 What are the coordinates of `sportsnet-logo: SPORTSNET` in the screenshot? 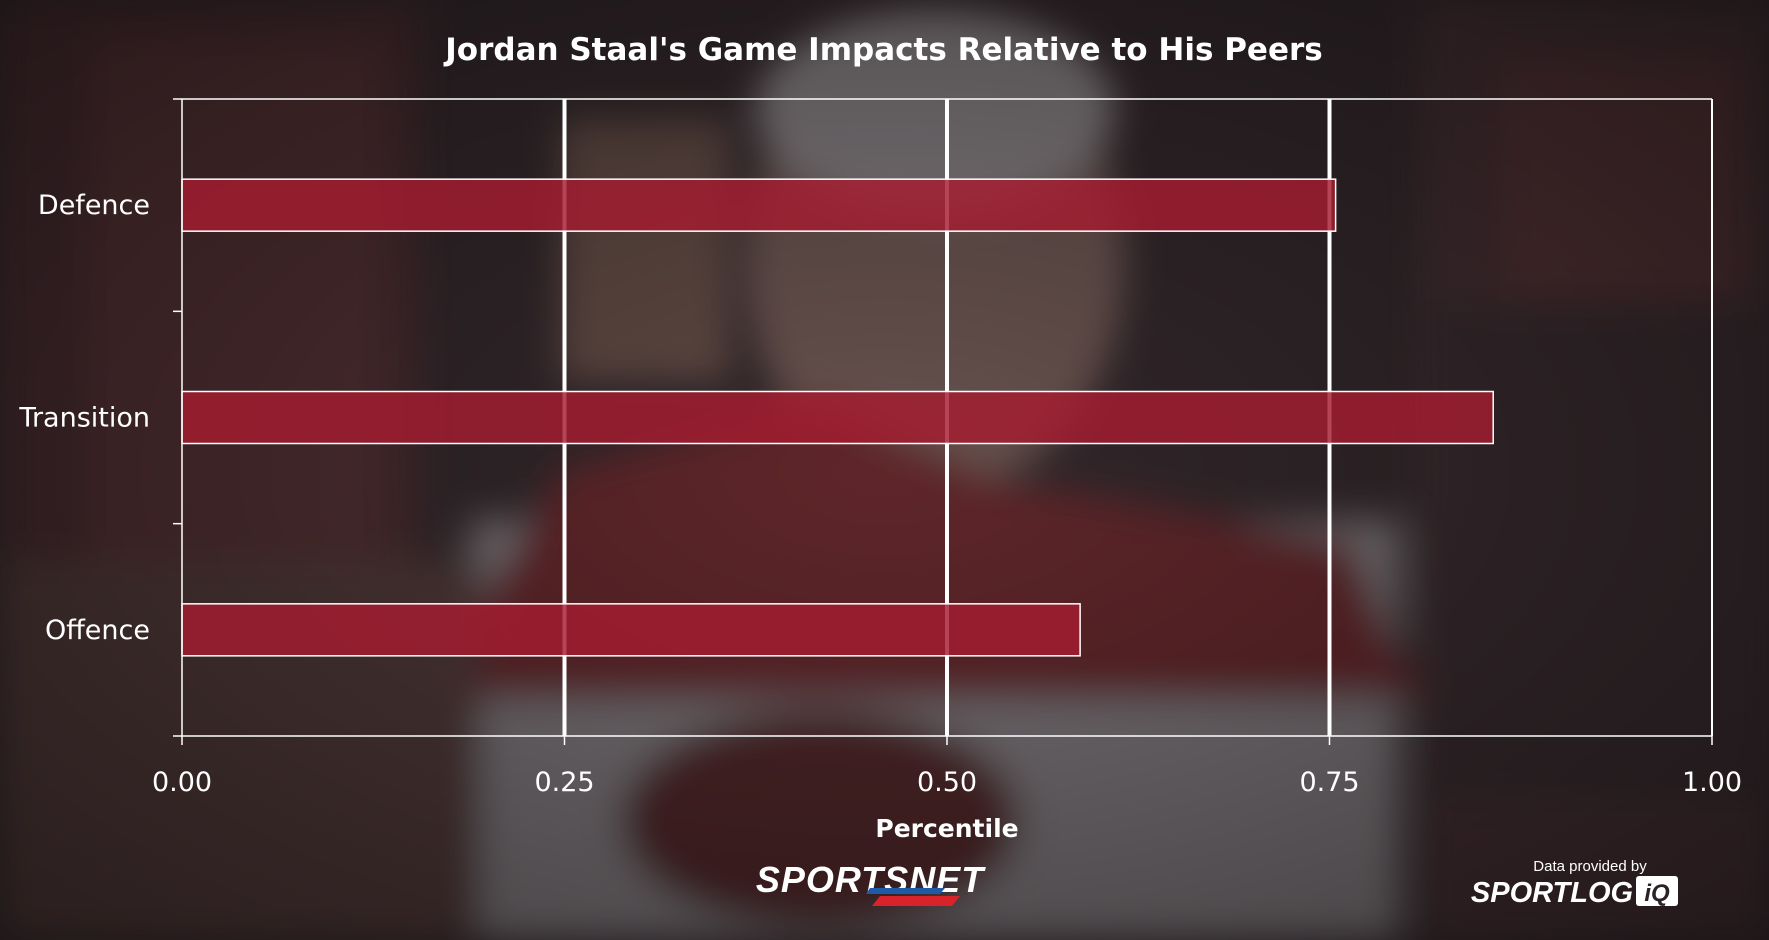 It's located at (870, 882).